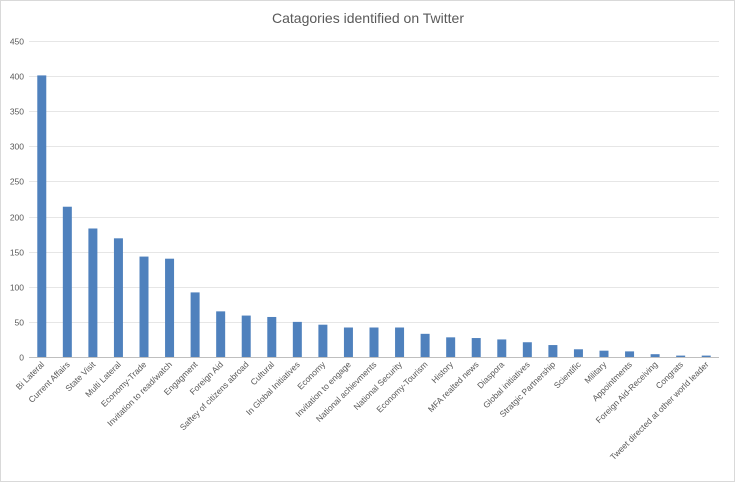  Describe the element at coordinates (568, 375) in the screenshot. I see `x-category-label: Scientific` at that location.